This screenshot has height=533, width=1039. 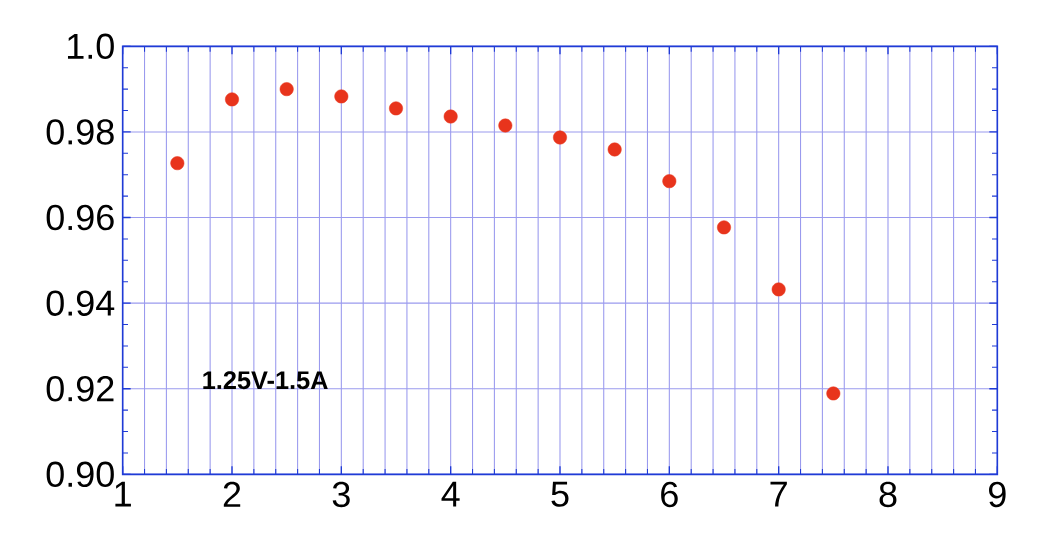 What do you see at coordinates (778, 494) in the screenshot?
I see `x-tick-label: 7` at bounding box center [778, 494].